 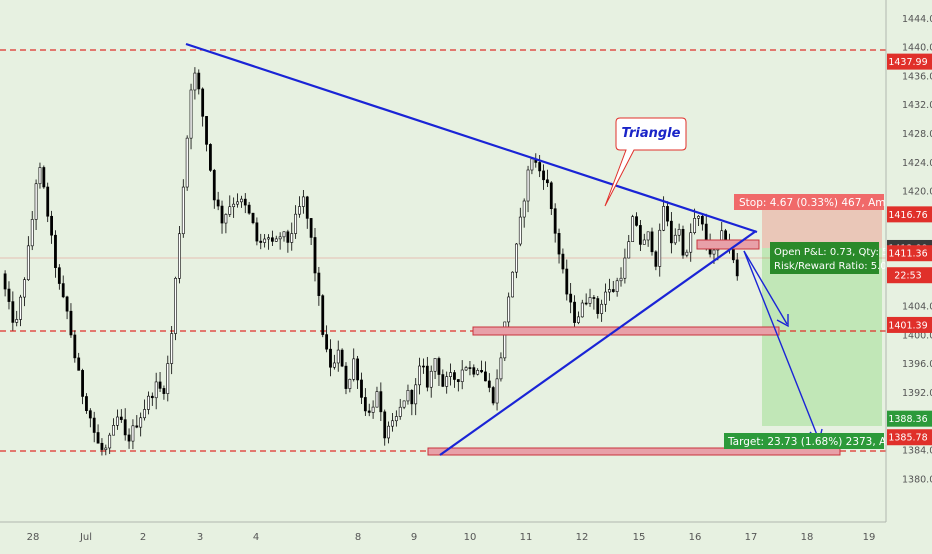 I want to click on price-label-text: 22:53, so click(x=907, y=276).